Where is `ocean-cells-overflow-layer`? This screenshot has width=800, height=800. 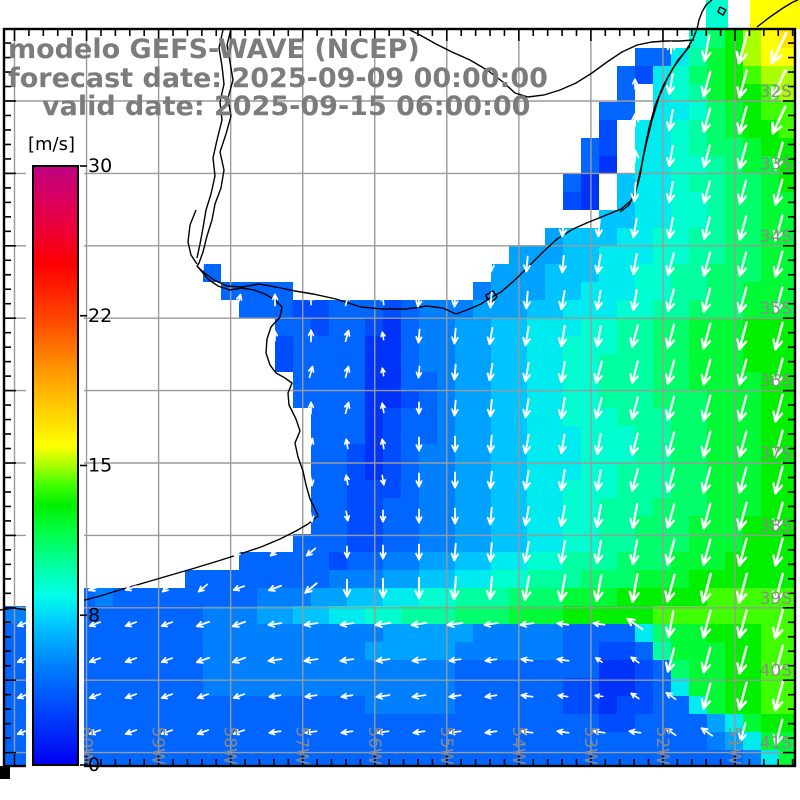 ocean-cells-overflow-layer is located at coordinates (753, 14).